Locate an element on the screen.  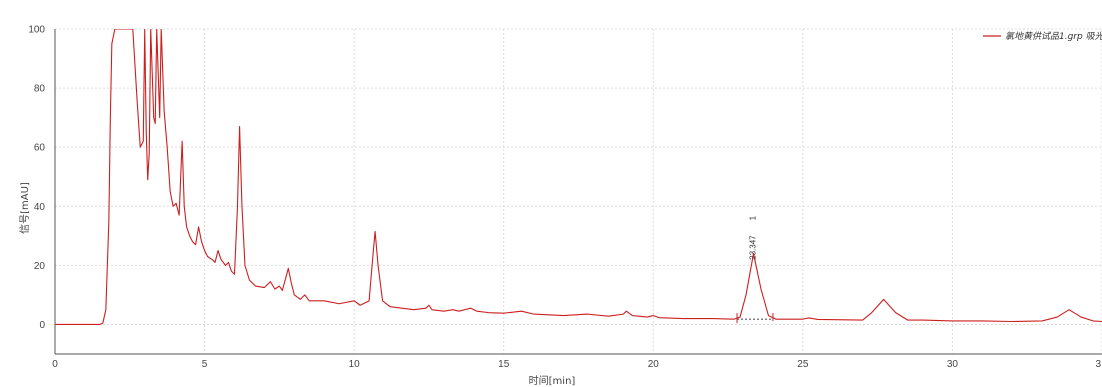
x-tick-label: 10 is located at coordinates (355, 364).